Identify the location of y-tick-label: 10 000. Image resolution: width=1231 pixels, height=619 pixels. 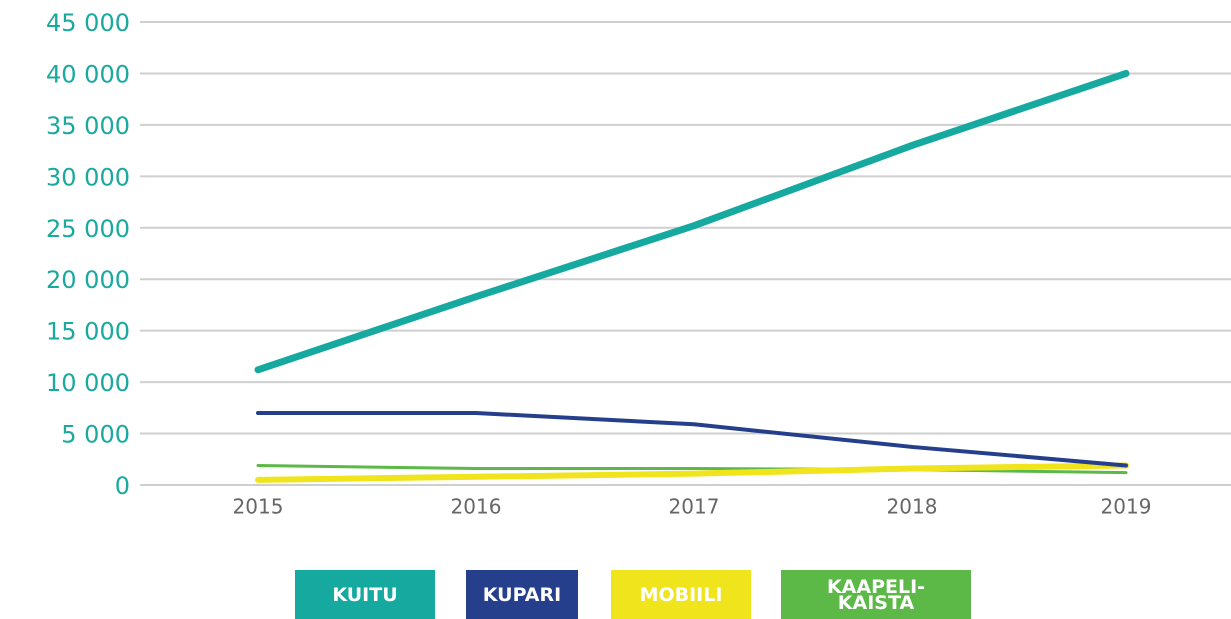
(88, 383).